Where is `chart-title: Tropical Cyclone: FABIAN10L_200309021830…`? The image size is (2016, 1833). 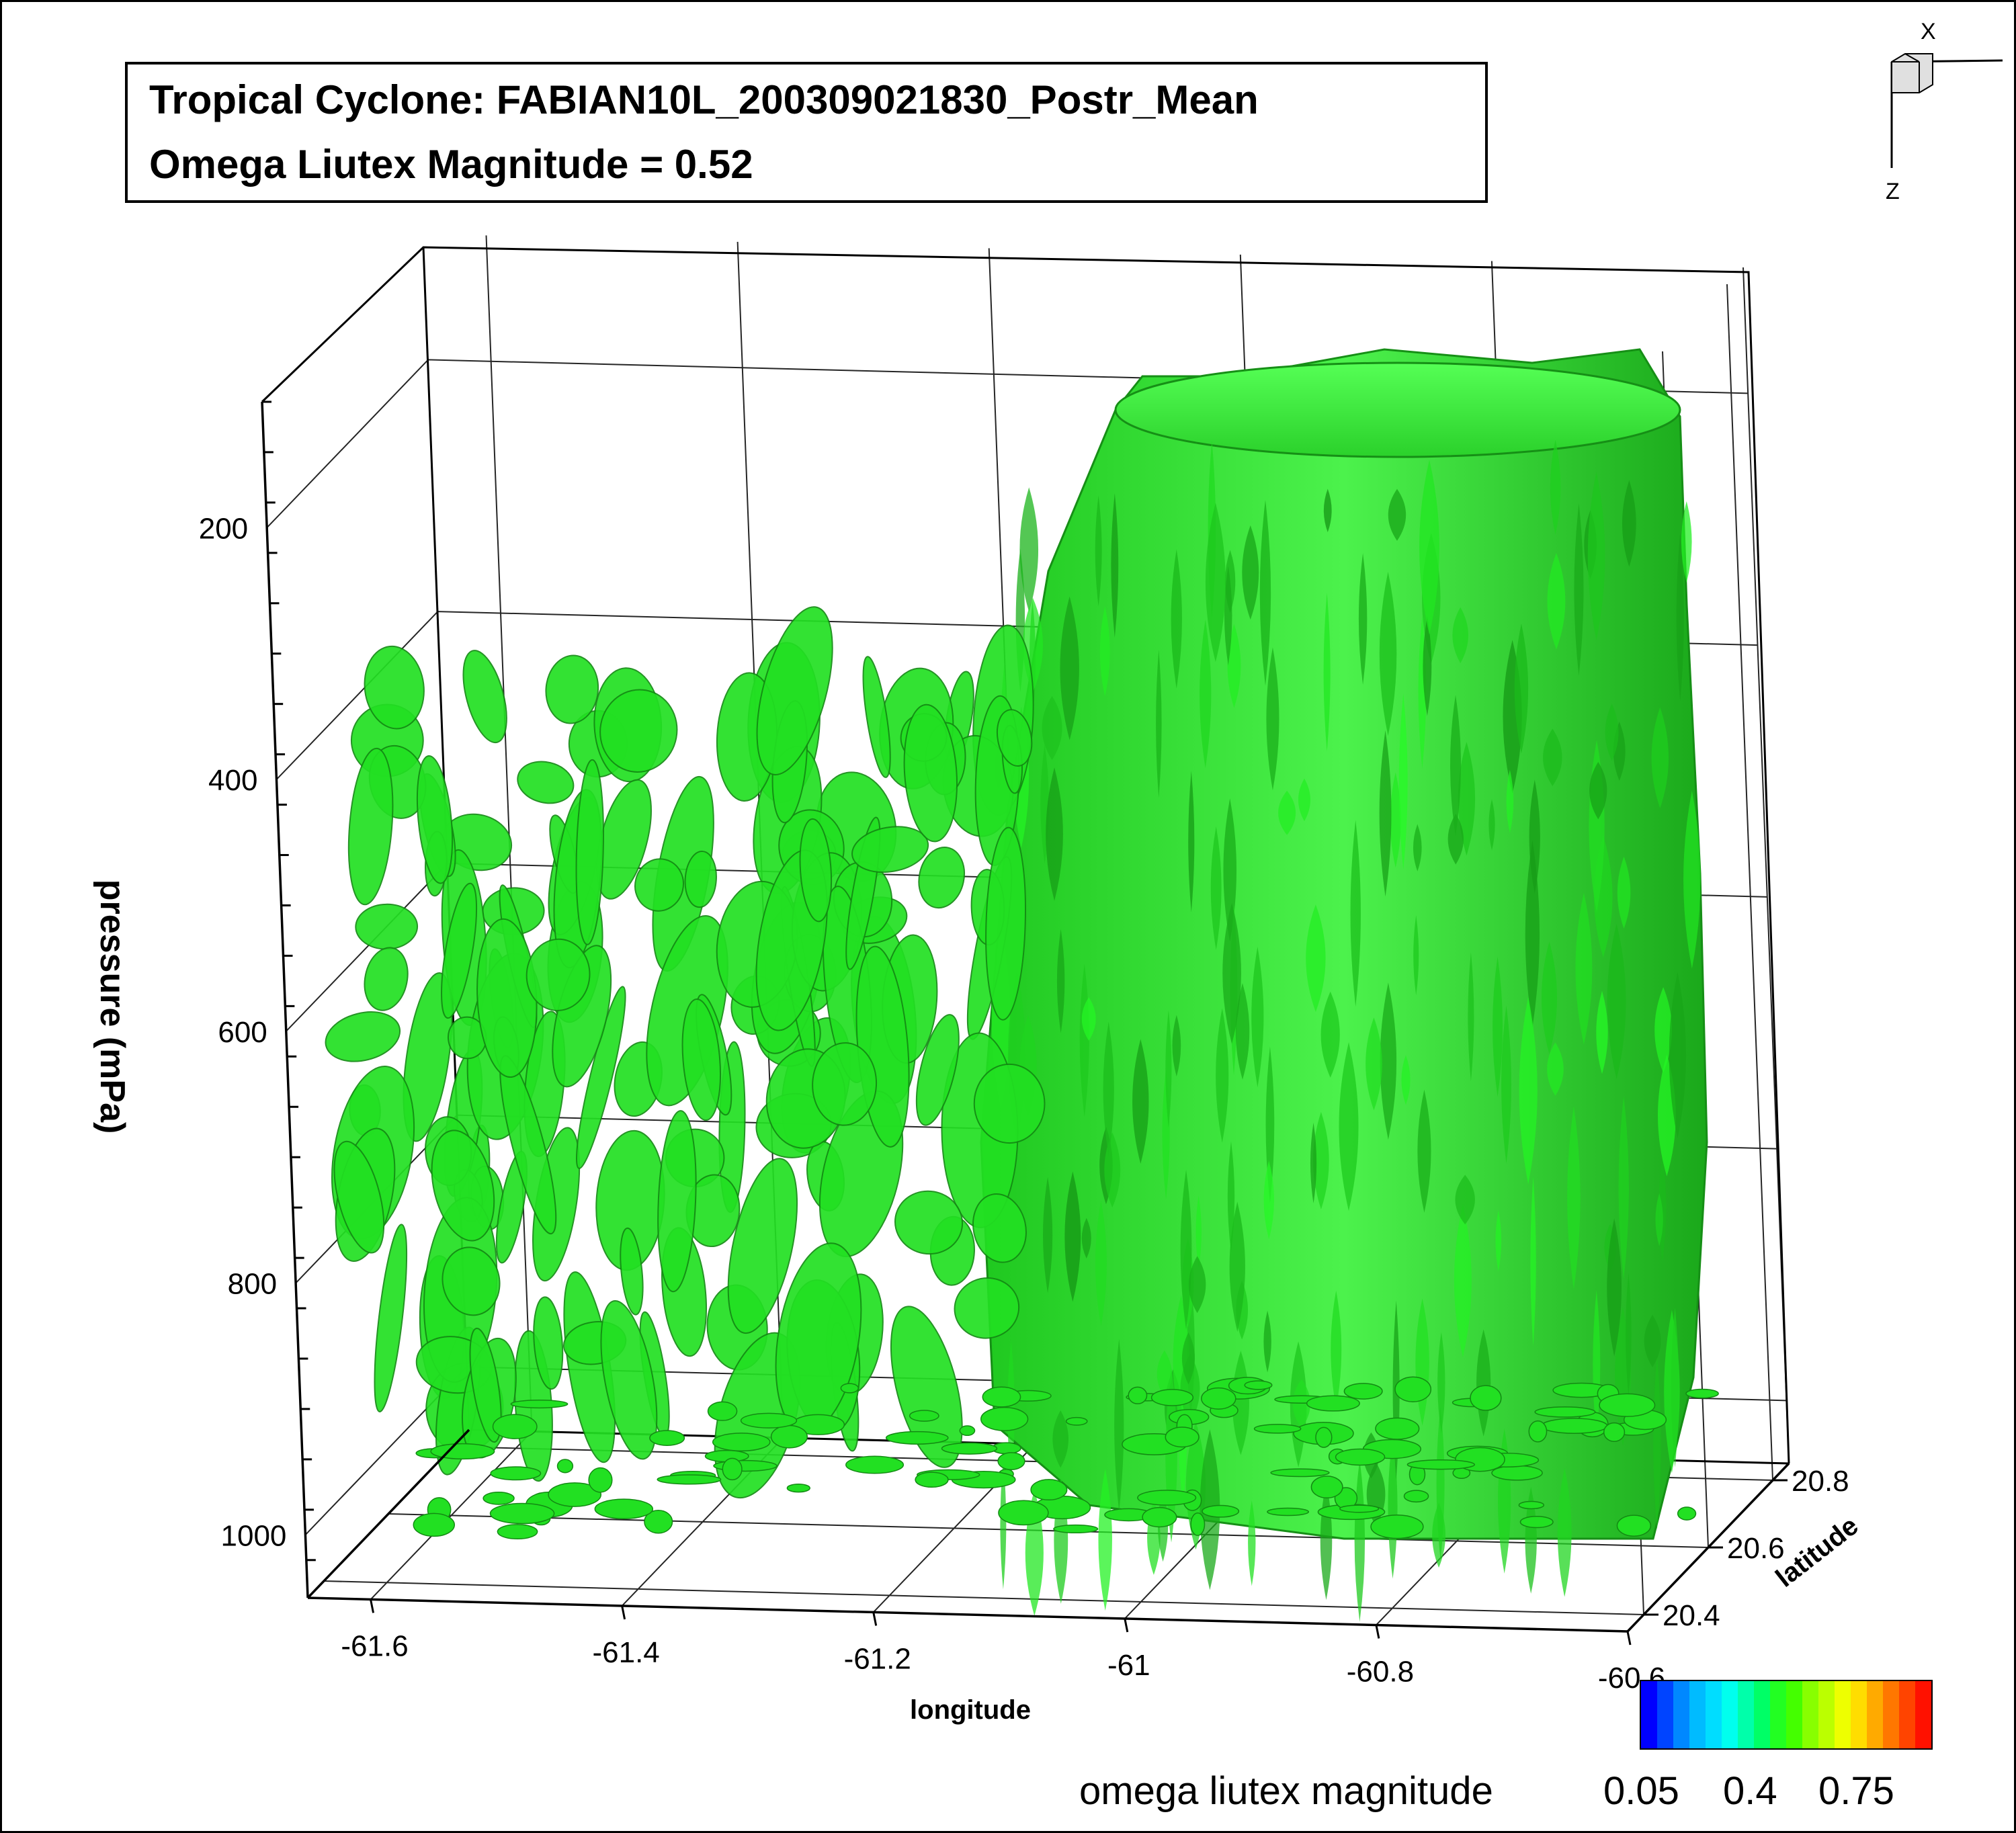 chart-title: Tropical Cyclone: FABIAN10L_200309021830… is located at coordinates (704, 99).